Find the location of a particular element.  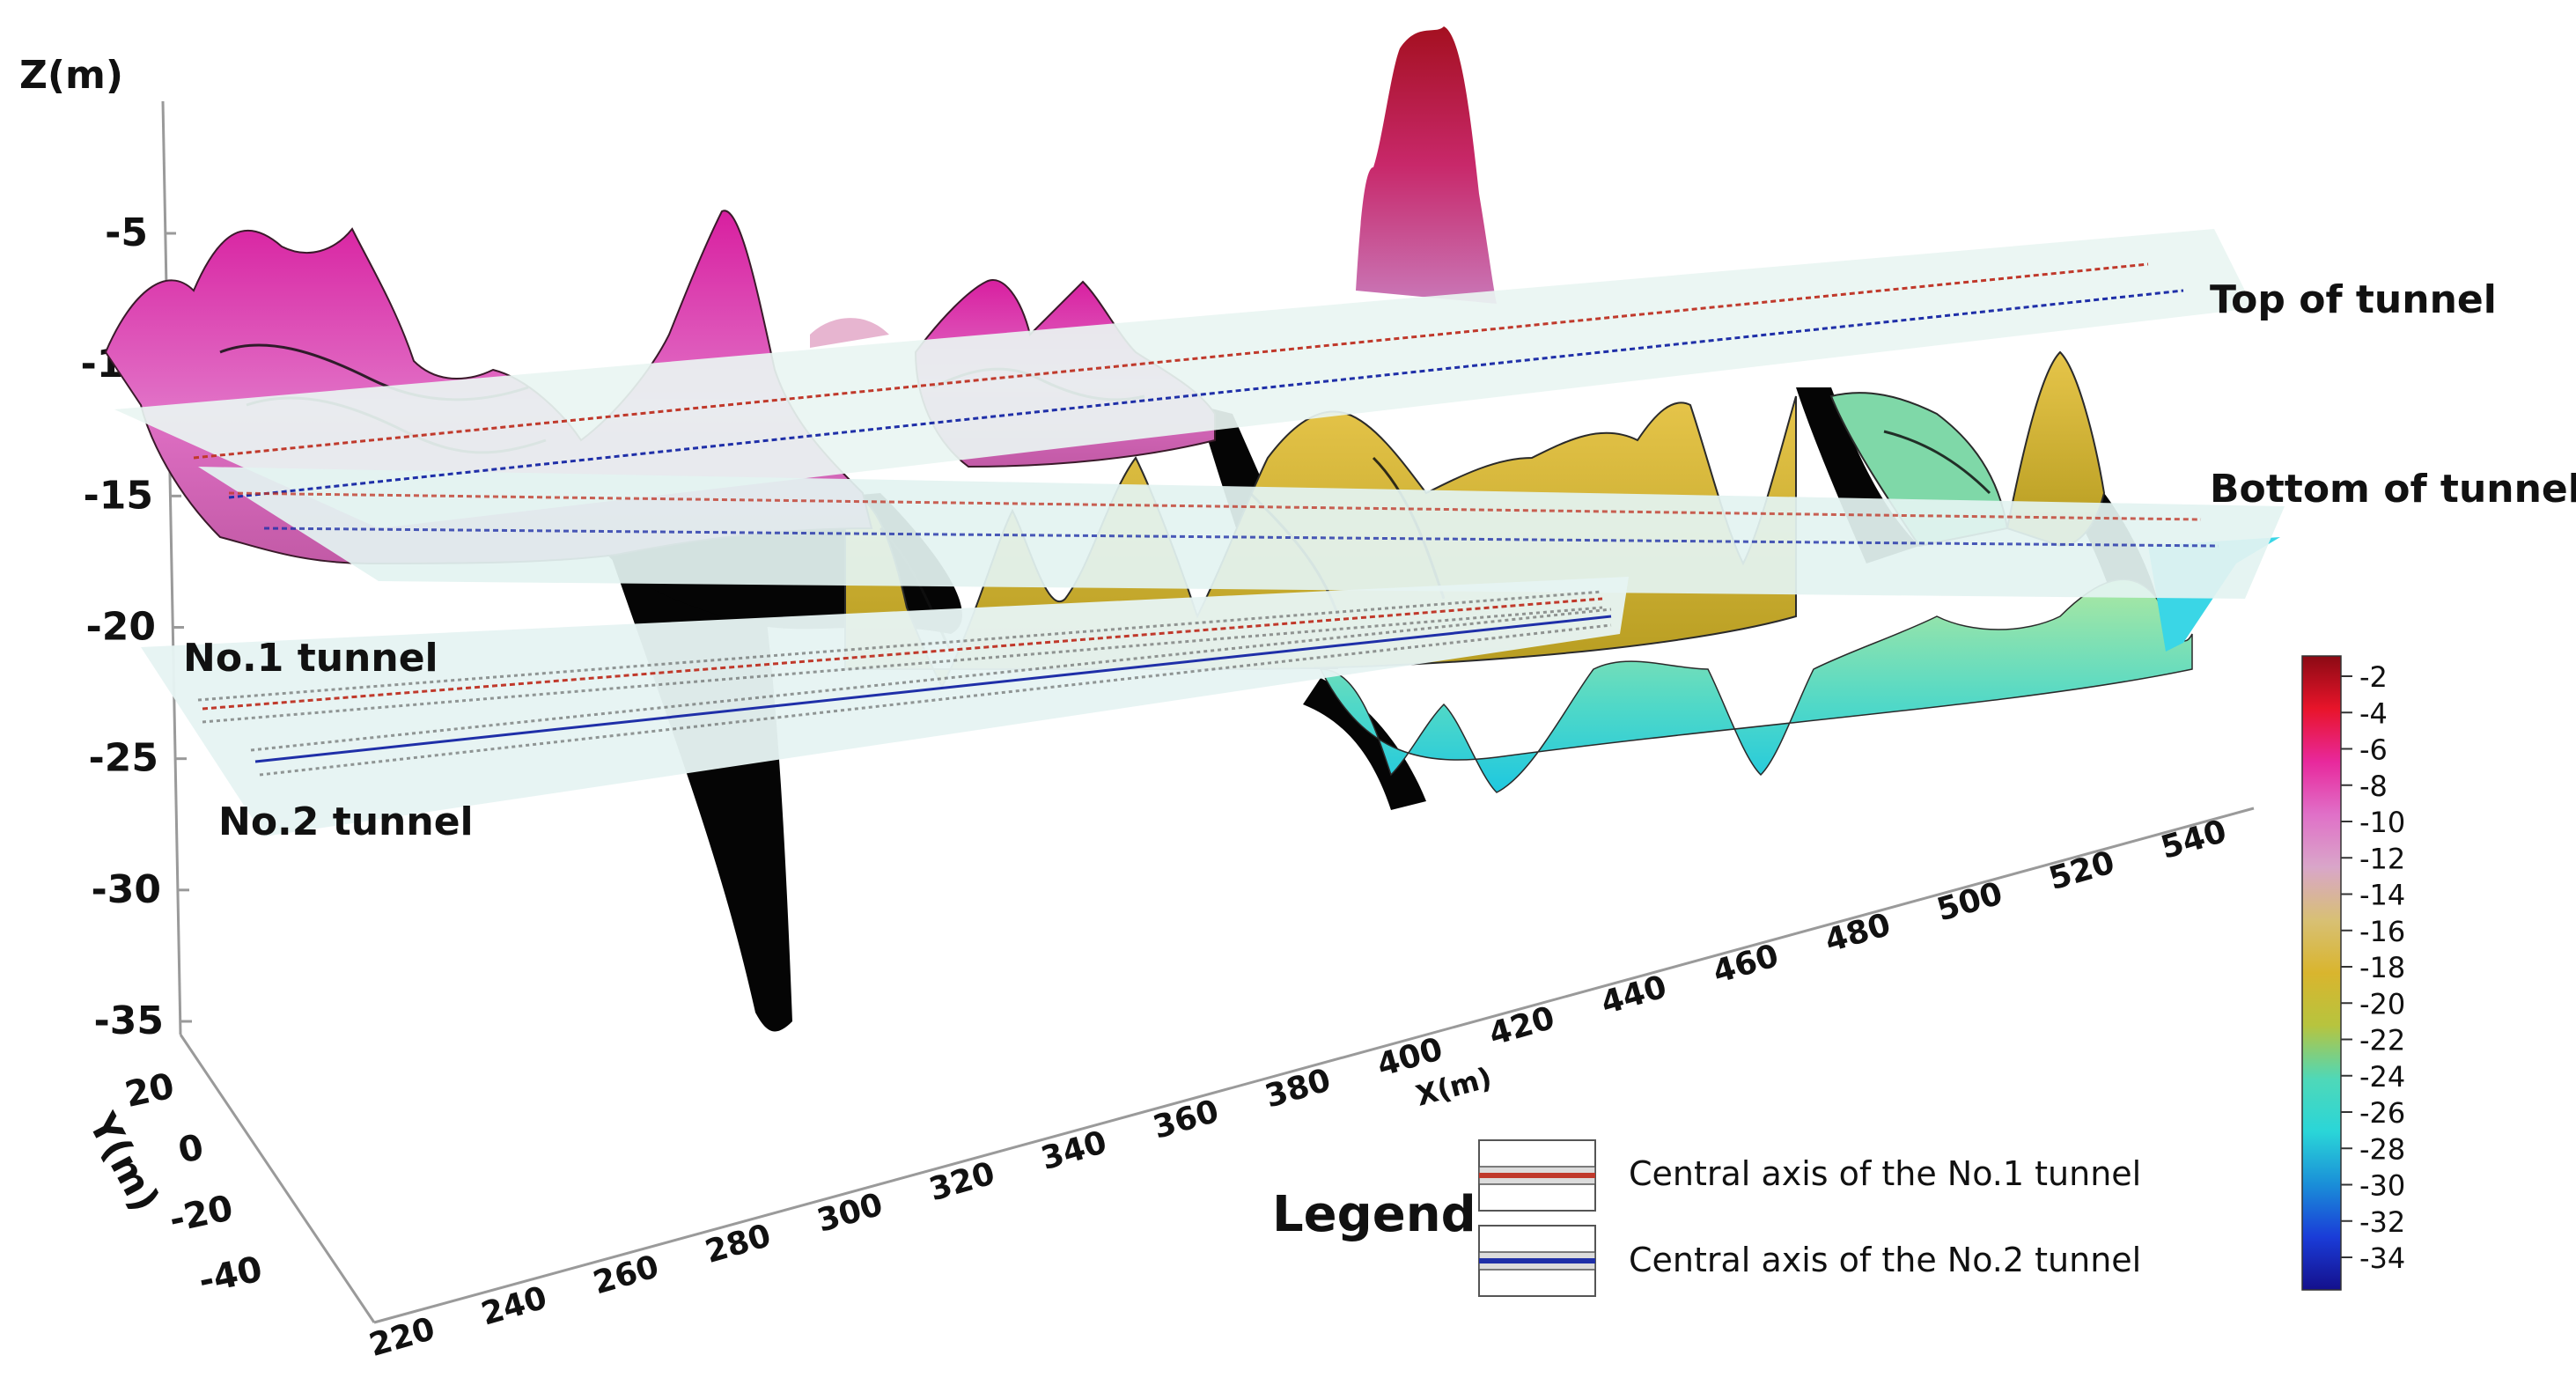

legend-title: Legend is located at coordinates (1374, 1214).